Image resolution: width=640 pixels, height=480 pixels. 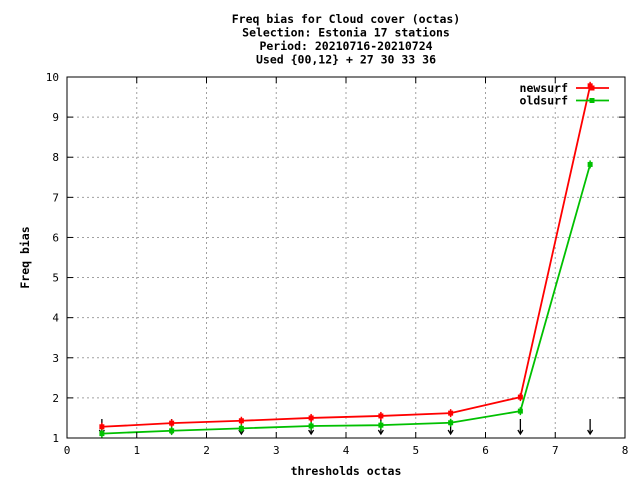 I want to click on y-tick-label-5: 5, so click(x=55, y=278).